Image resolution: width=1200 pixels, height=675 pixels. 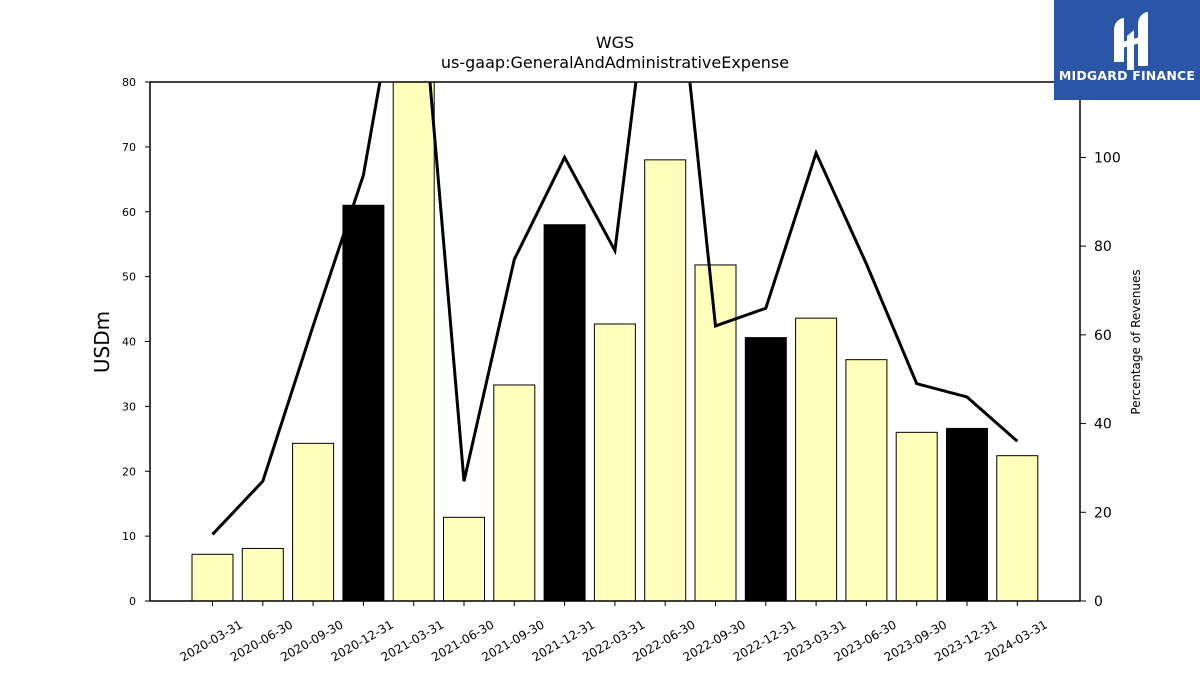 I want to click on y-right-tick-label: 40, so click(x=1103, y=425).